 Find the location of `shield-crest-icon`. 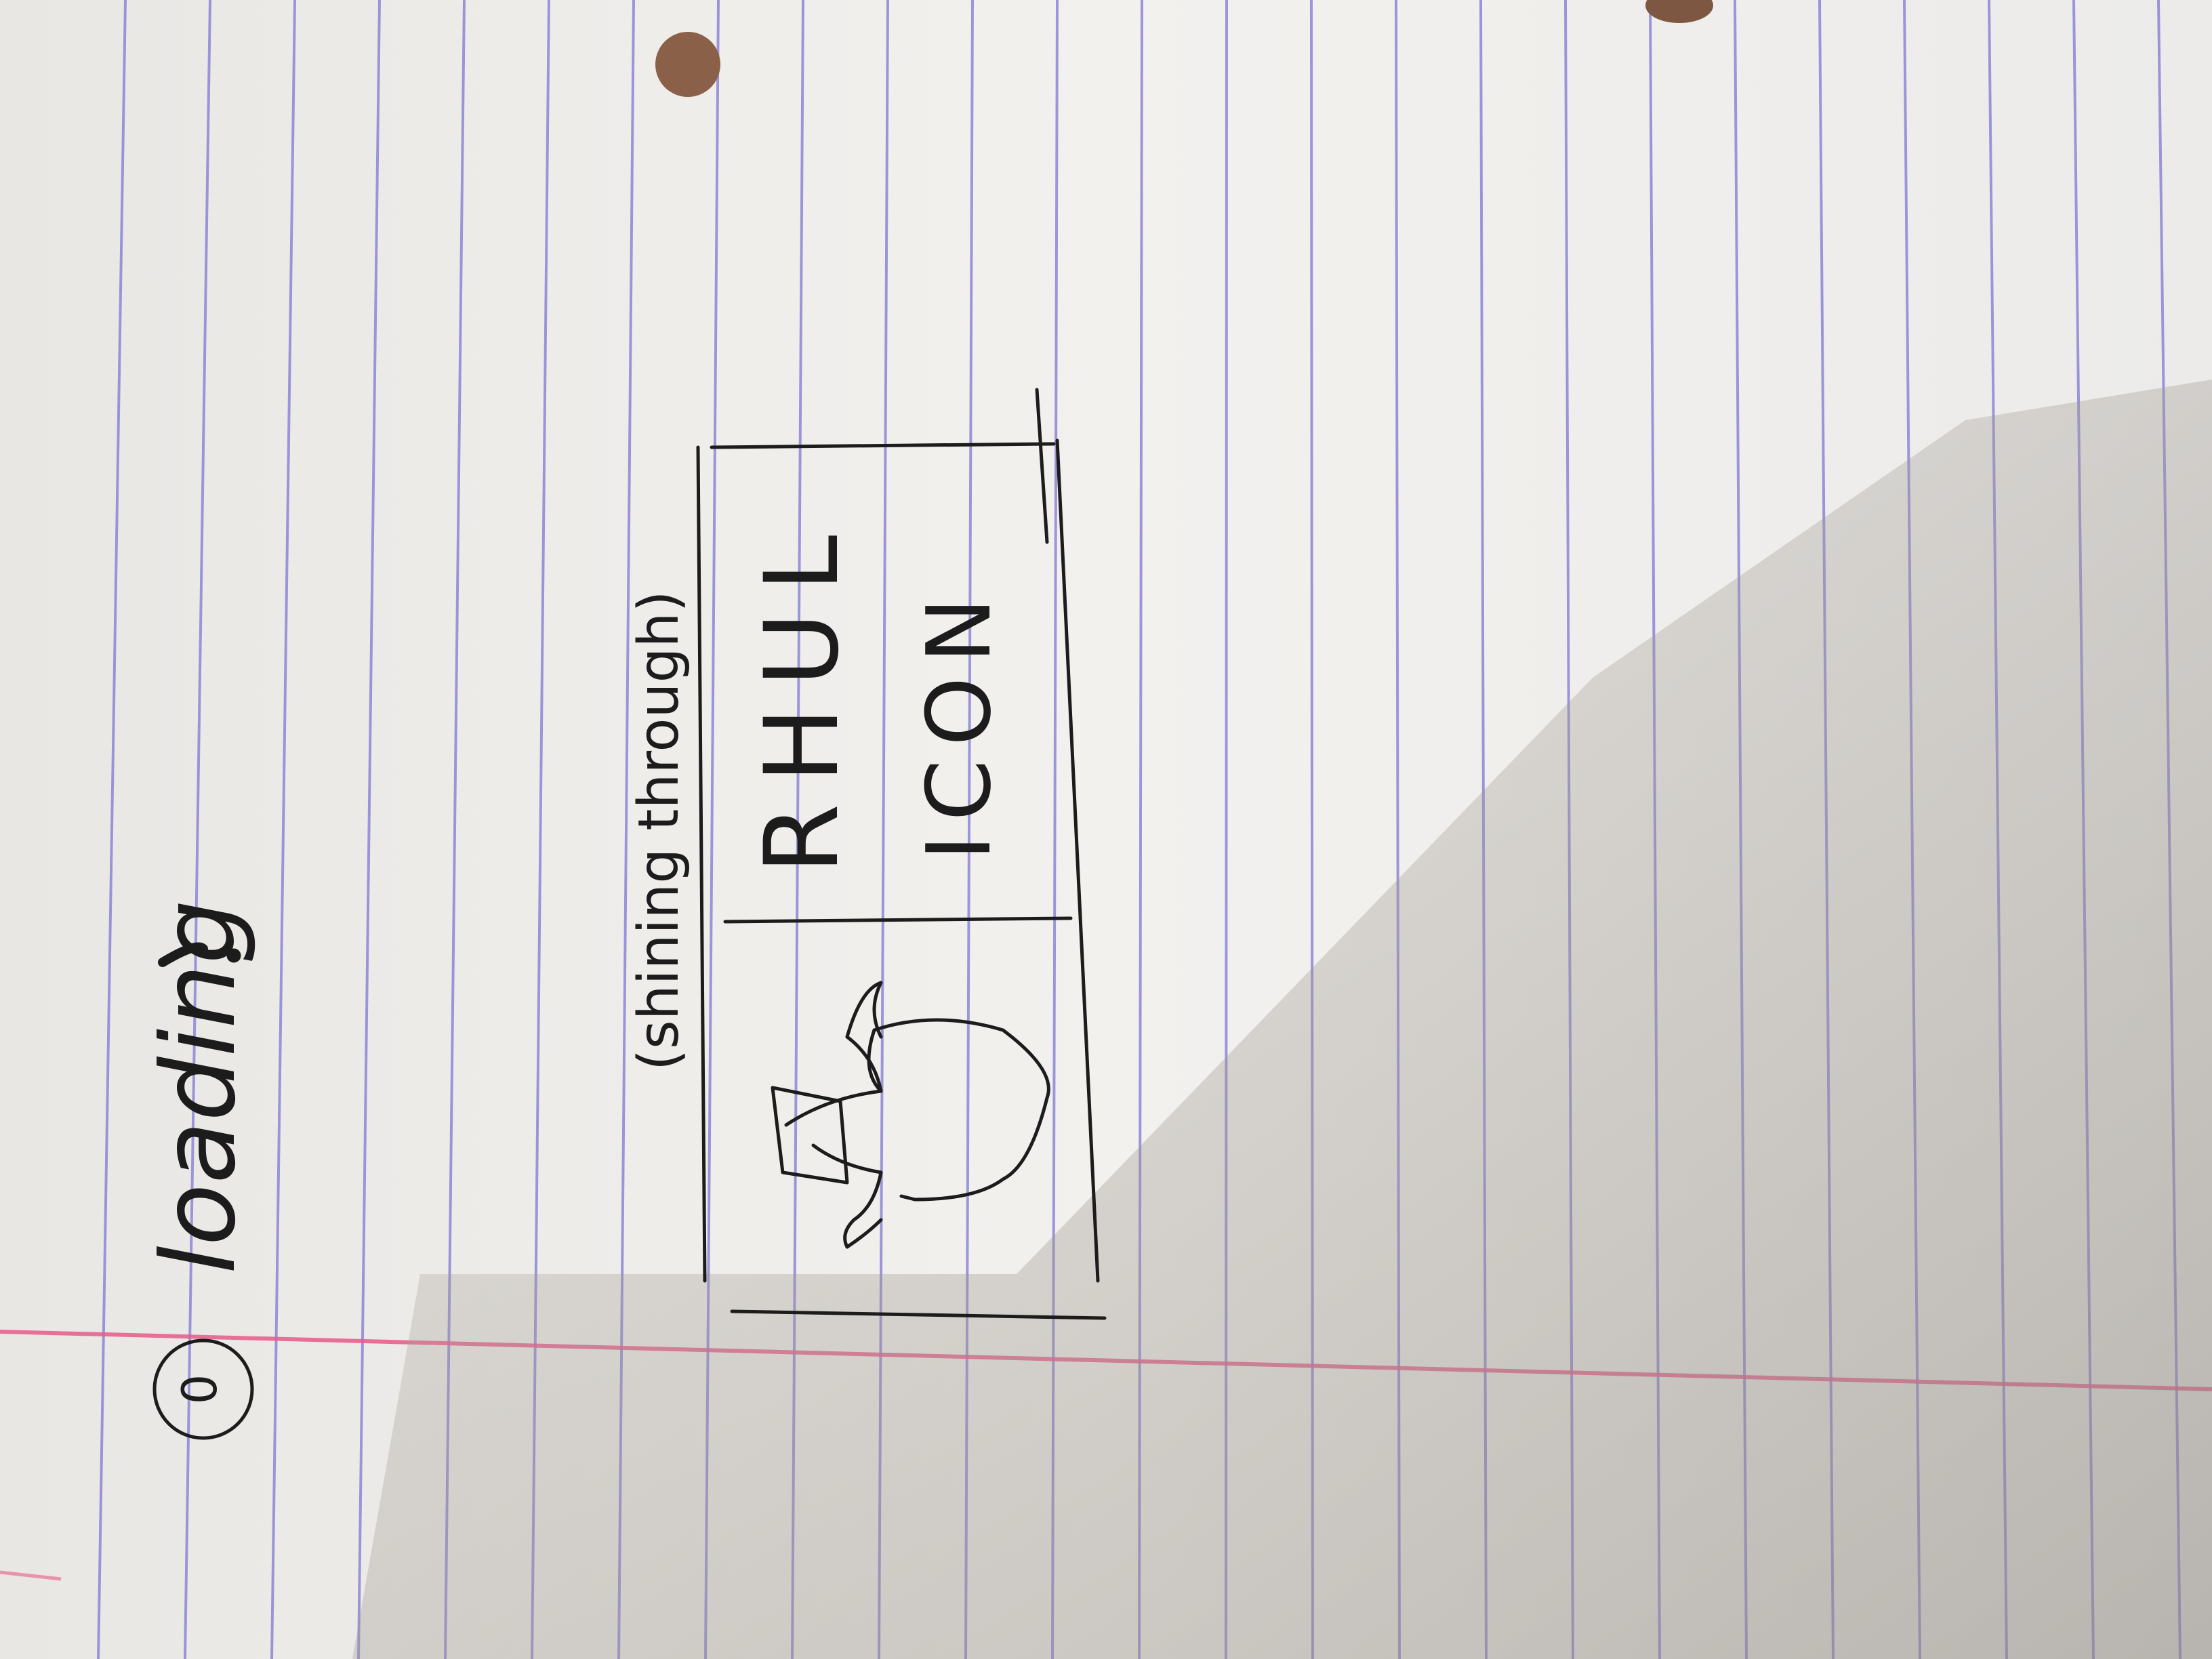

shield-crest-icon is located at coordinates (959, 1110).